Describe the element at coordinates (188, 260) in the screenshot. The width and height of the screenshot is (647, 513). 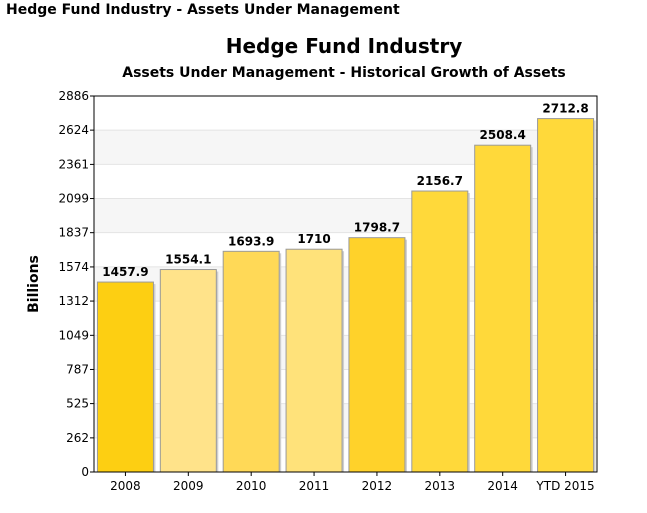
I see `bar-value-label: 1554.1` at that location.